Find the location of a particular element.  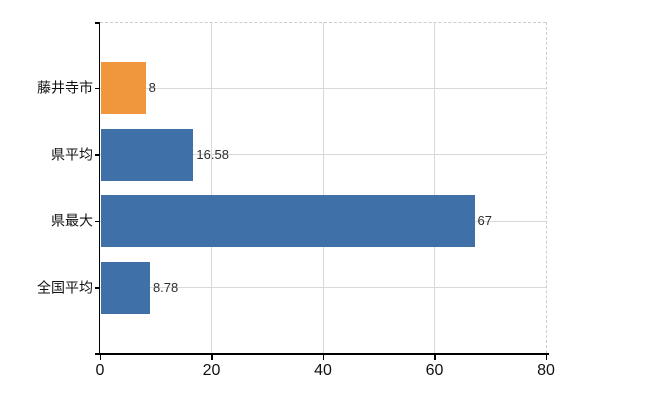

category-label: 藤井寺市 is located at coordinates (65, 87).